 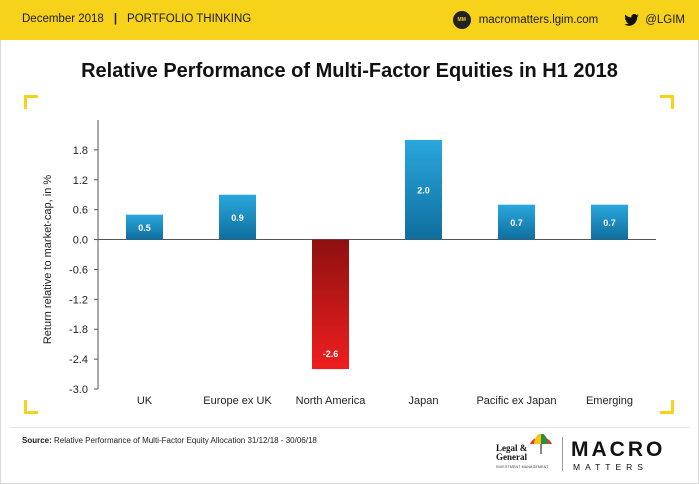 What do you see at coordinates (562, 454) in the screenshot?
I see `logo-divider` at bounding box center [562, 454].